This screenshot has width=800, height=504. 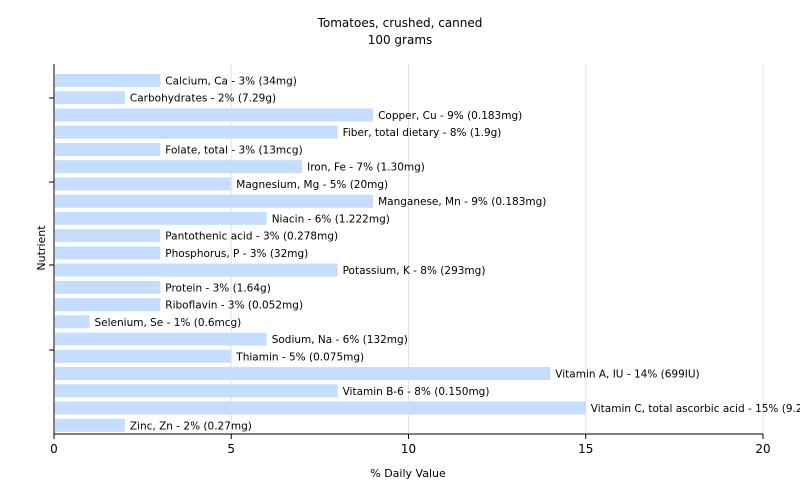 What do you see at coordinates (585, 449) in the screenshot?
I see `x-tick-label: 15` at bounding box center [585, 449].